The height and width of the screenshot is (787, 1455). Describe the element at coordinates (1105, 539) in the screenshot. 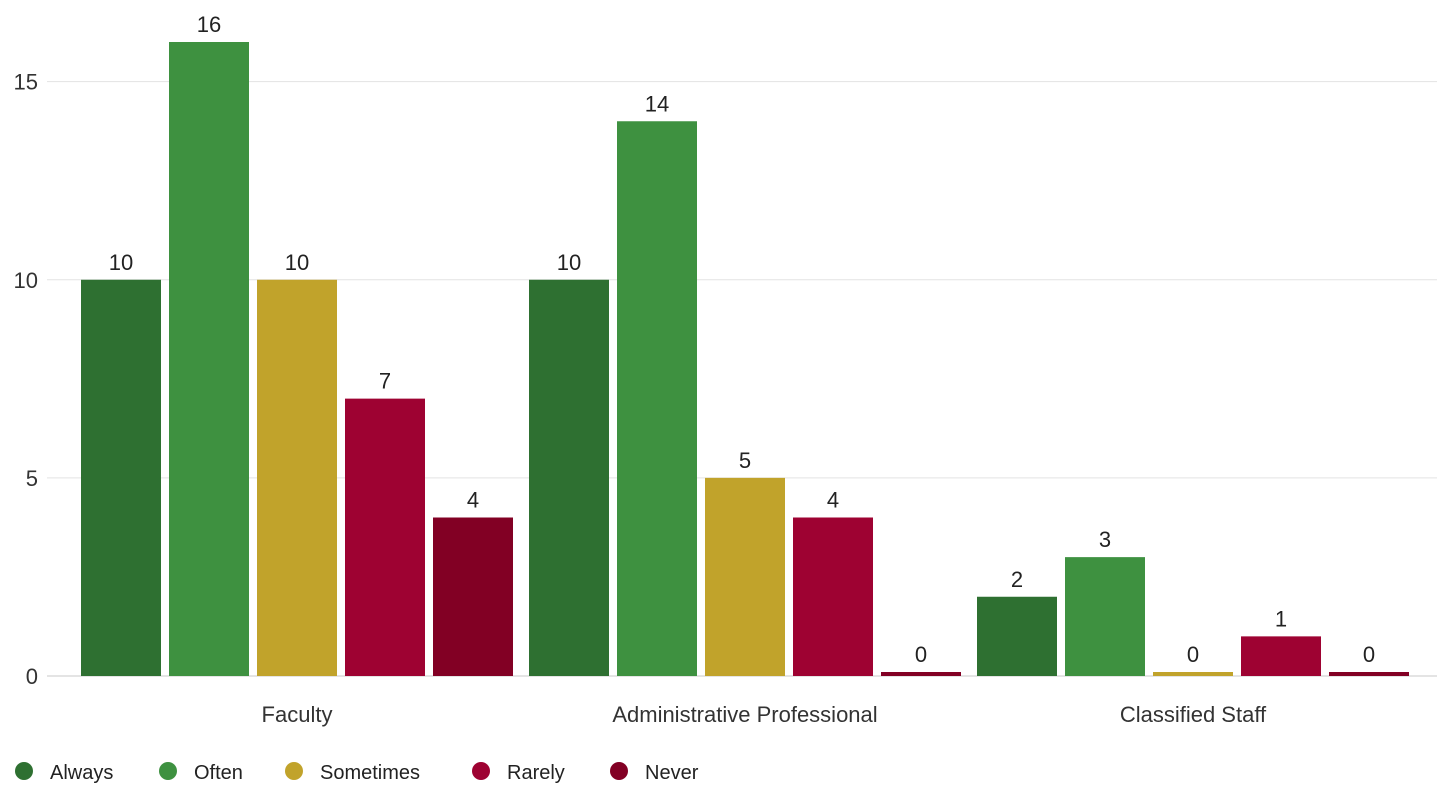

I see `data-label: 3` at that location.